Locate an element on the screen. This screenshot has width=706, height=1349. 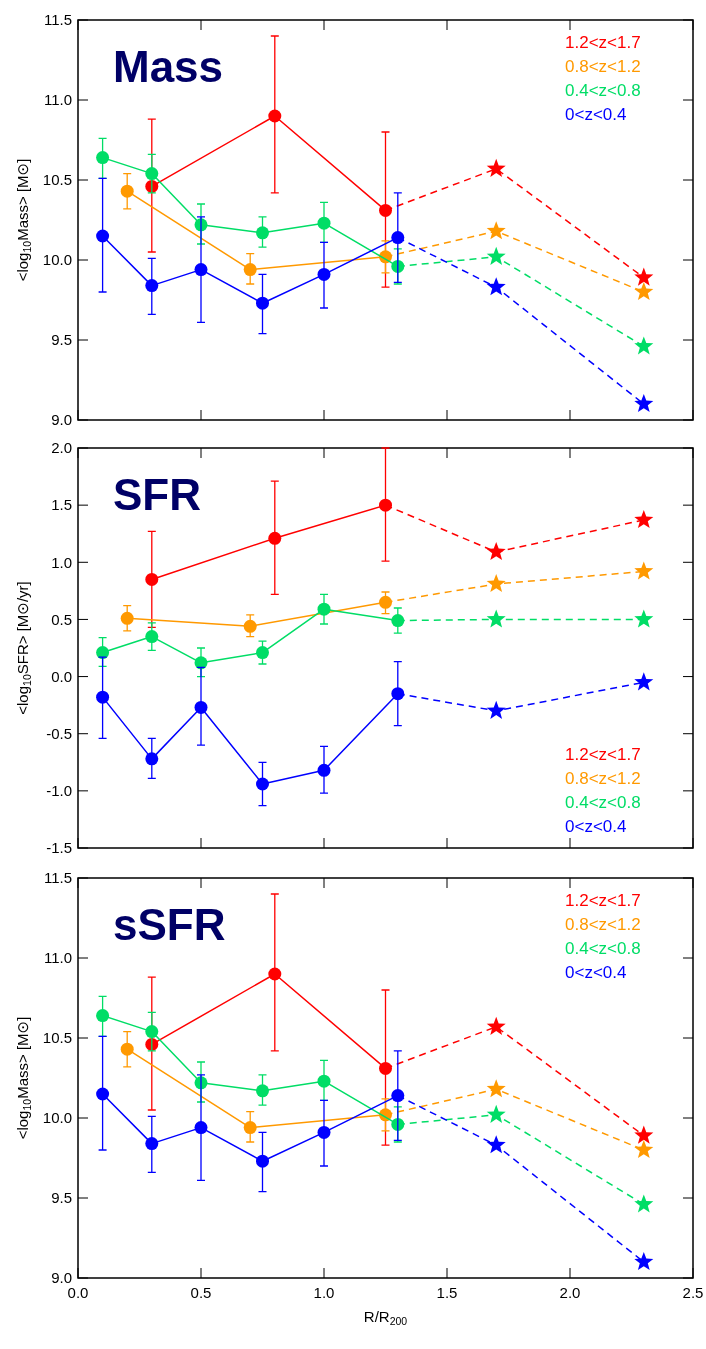
y-tick-label: -1.5 is located at coordinates (59, 848).